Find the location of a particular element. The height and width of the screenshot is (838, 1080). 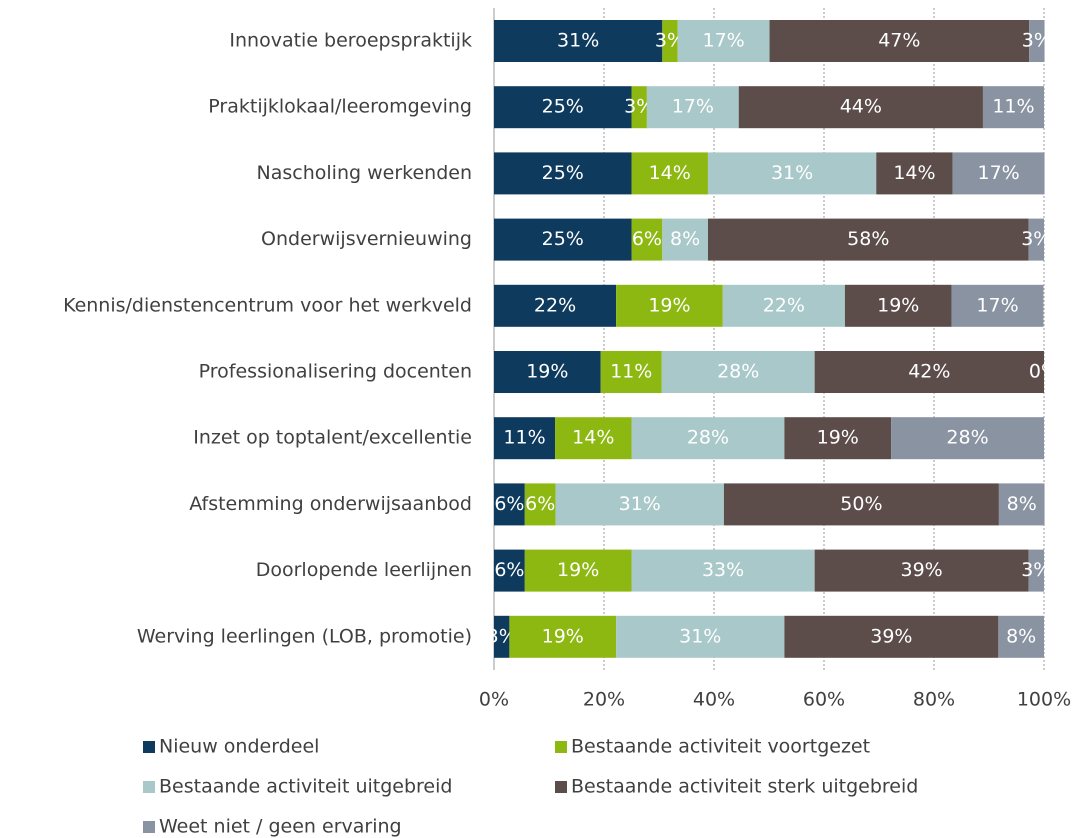

x-tick-label: 0% is located at coordinates (494, 700).